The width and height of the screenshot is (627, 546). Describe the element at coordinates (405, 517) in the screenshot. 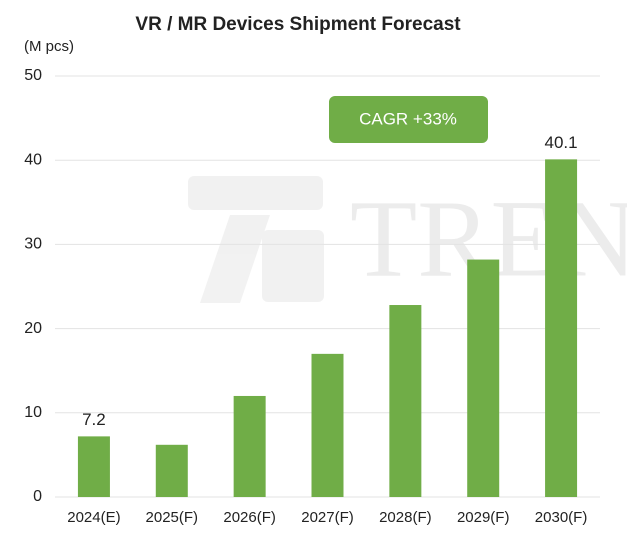

I see `x-tick-label: 2028(F)` at that location.